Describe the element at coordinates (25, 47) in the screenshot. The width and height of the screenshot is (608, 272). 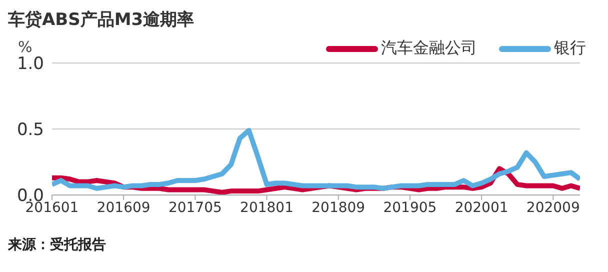
I see `y-axis-title: %` at that location.